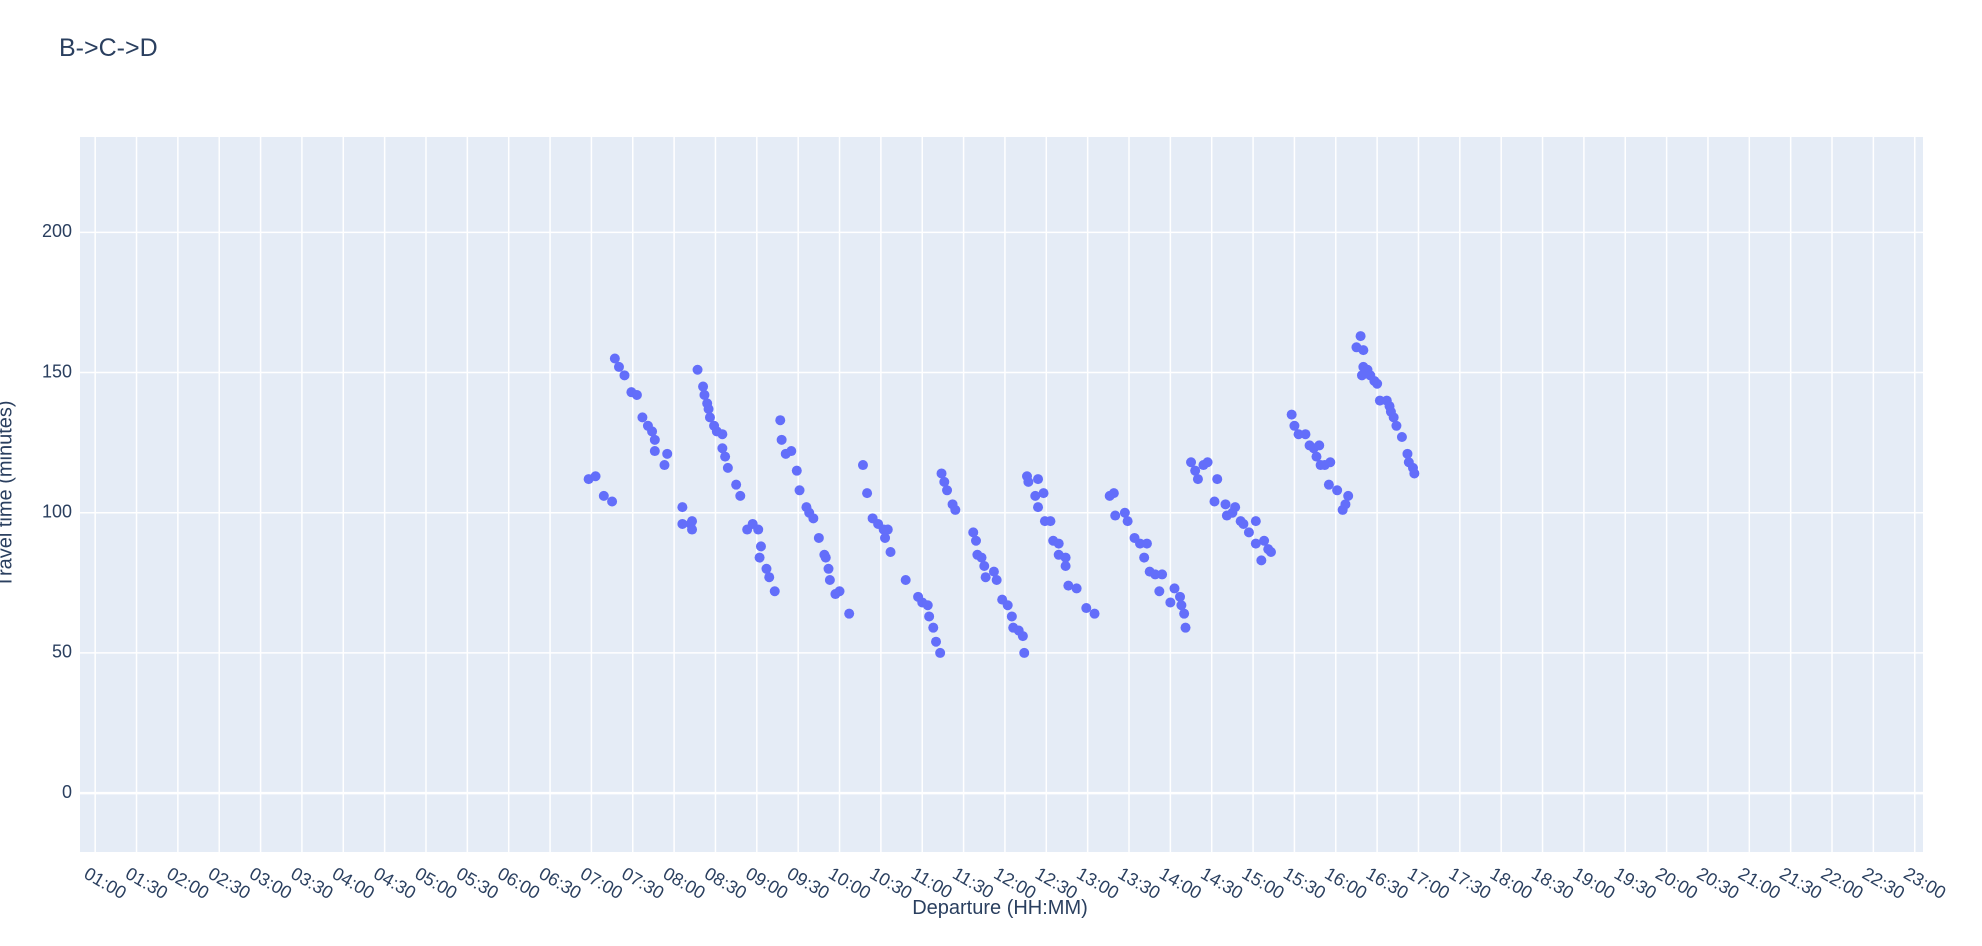 The width and height of the screenshot is (1982, 946). I want to click on x-tick-label: 16:00, so click(1345, 883).